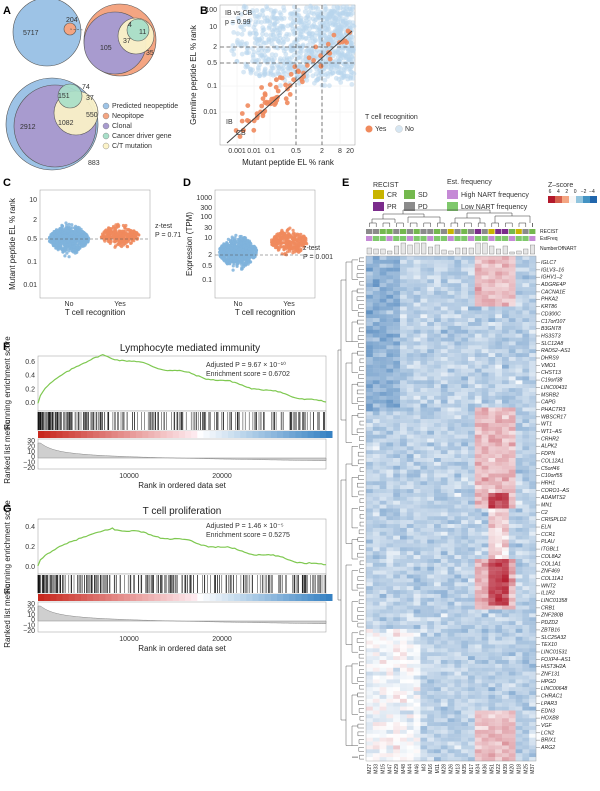 The image size is (600, 791). Describe the element at coordinates (237, 151) in the screenshot. I see `tick-label: 0.001` at that location.